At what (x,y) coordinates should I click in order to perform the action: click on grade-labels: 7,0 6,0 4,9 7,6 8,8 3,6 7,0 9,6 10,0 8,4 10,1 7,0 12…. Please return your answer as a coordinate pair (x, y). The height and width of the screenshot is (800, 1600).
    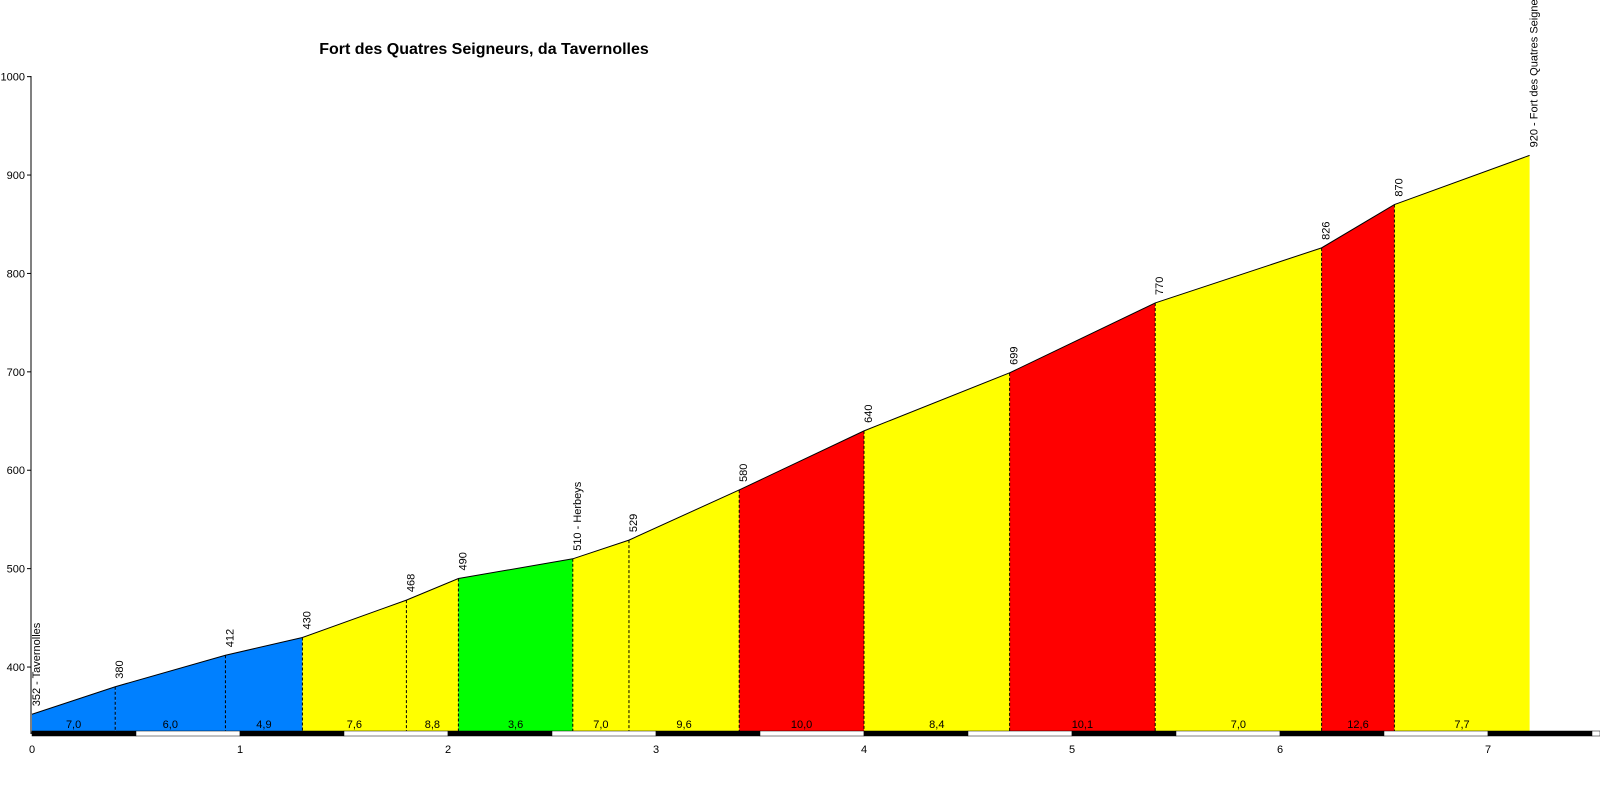
    Looking at the image, I should click on (768, 725).